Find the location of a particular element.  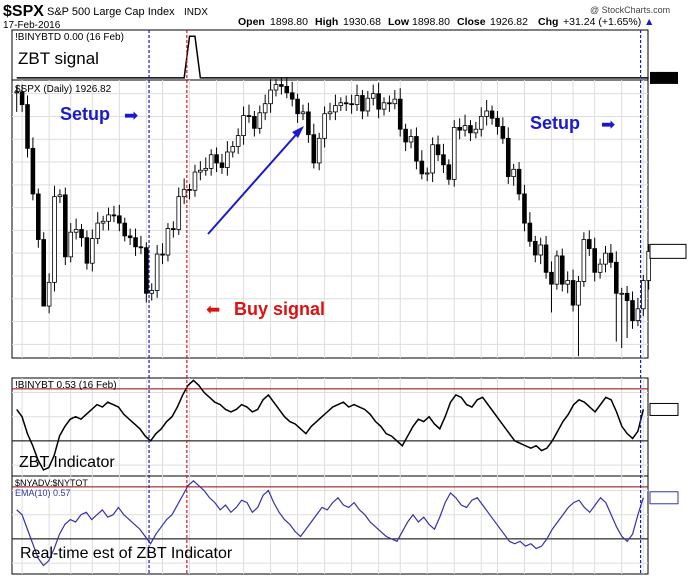

low-value: 1898.80 is located at coordinates (431, 22).